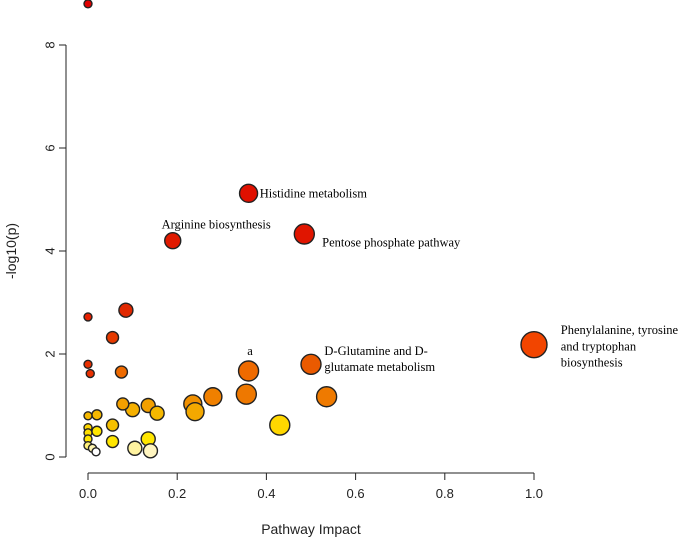 The image size is (699, 545). I want to click on point-annotation: D-Glutamine and D-glutamate metabolism, so click(379, 359).